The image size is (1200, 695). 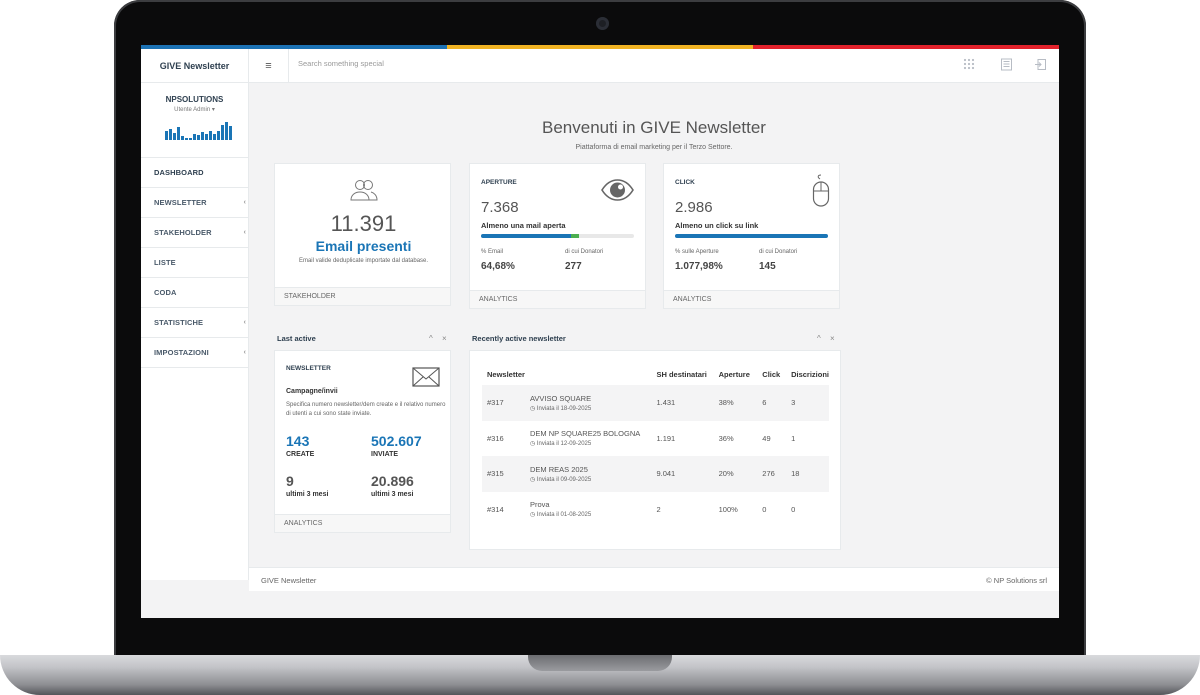 What do you see at coordinates (300, 454) in the screenshot?
I see `stat-create-label: CREATE` at bounding box center [300, 454].